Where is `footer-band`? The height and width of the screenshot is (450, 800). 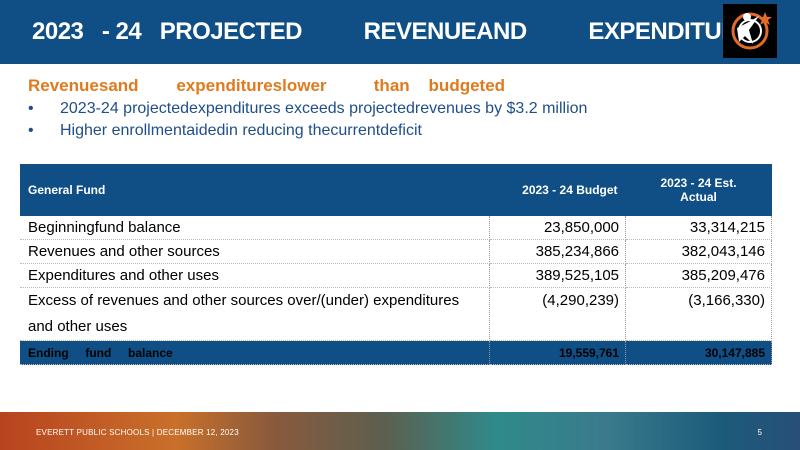
footer-band is located at coordinates (400, 431).